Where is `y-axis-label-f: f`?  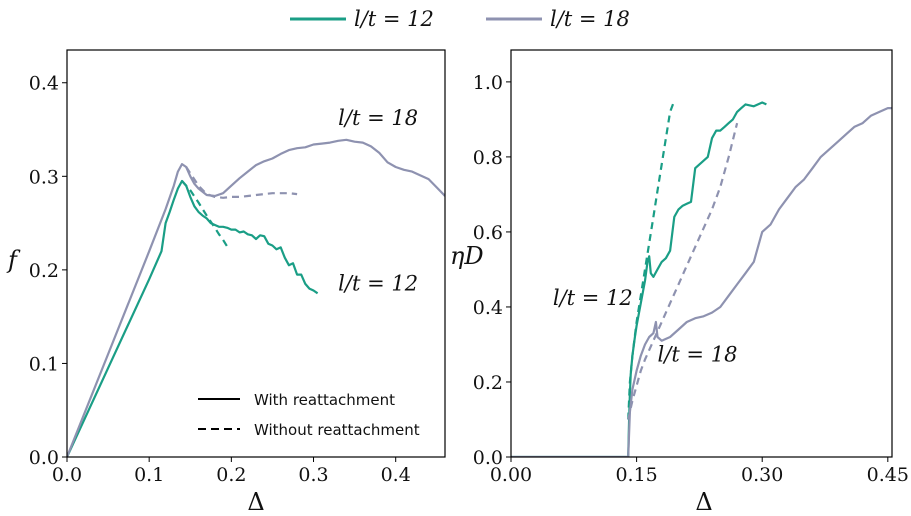 y-axis-label-f: f is located at coordinates (13, 260).